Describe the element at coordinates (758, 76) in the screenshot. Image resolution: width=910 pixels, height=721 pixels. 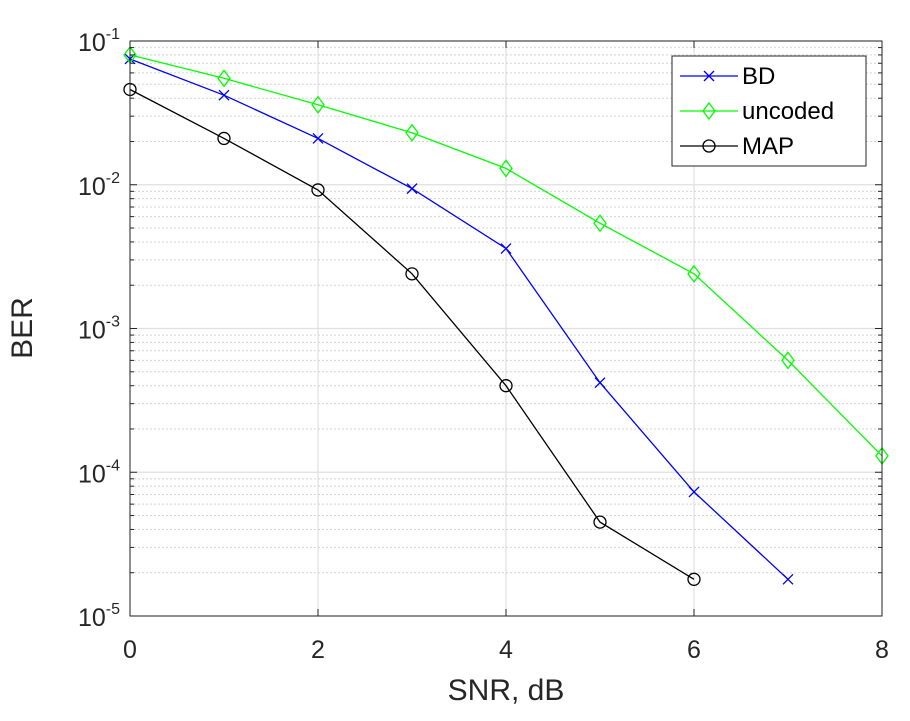
I see `legend-label-bd: BD` at that location.